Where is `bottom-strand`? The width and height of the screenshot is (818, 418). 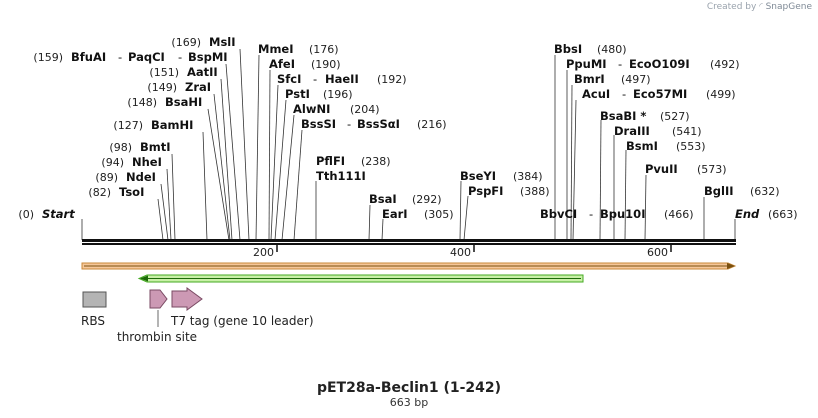
bottom-strand is located at coordinates (409, 244).